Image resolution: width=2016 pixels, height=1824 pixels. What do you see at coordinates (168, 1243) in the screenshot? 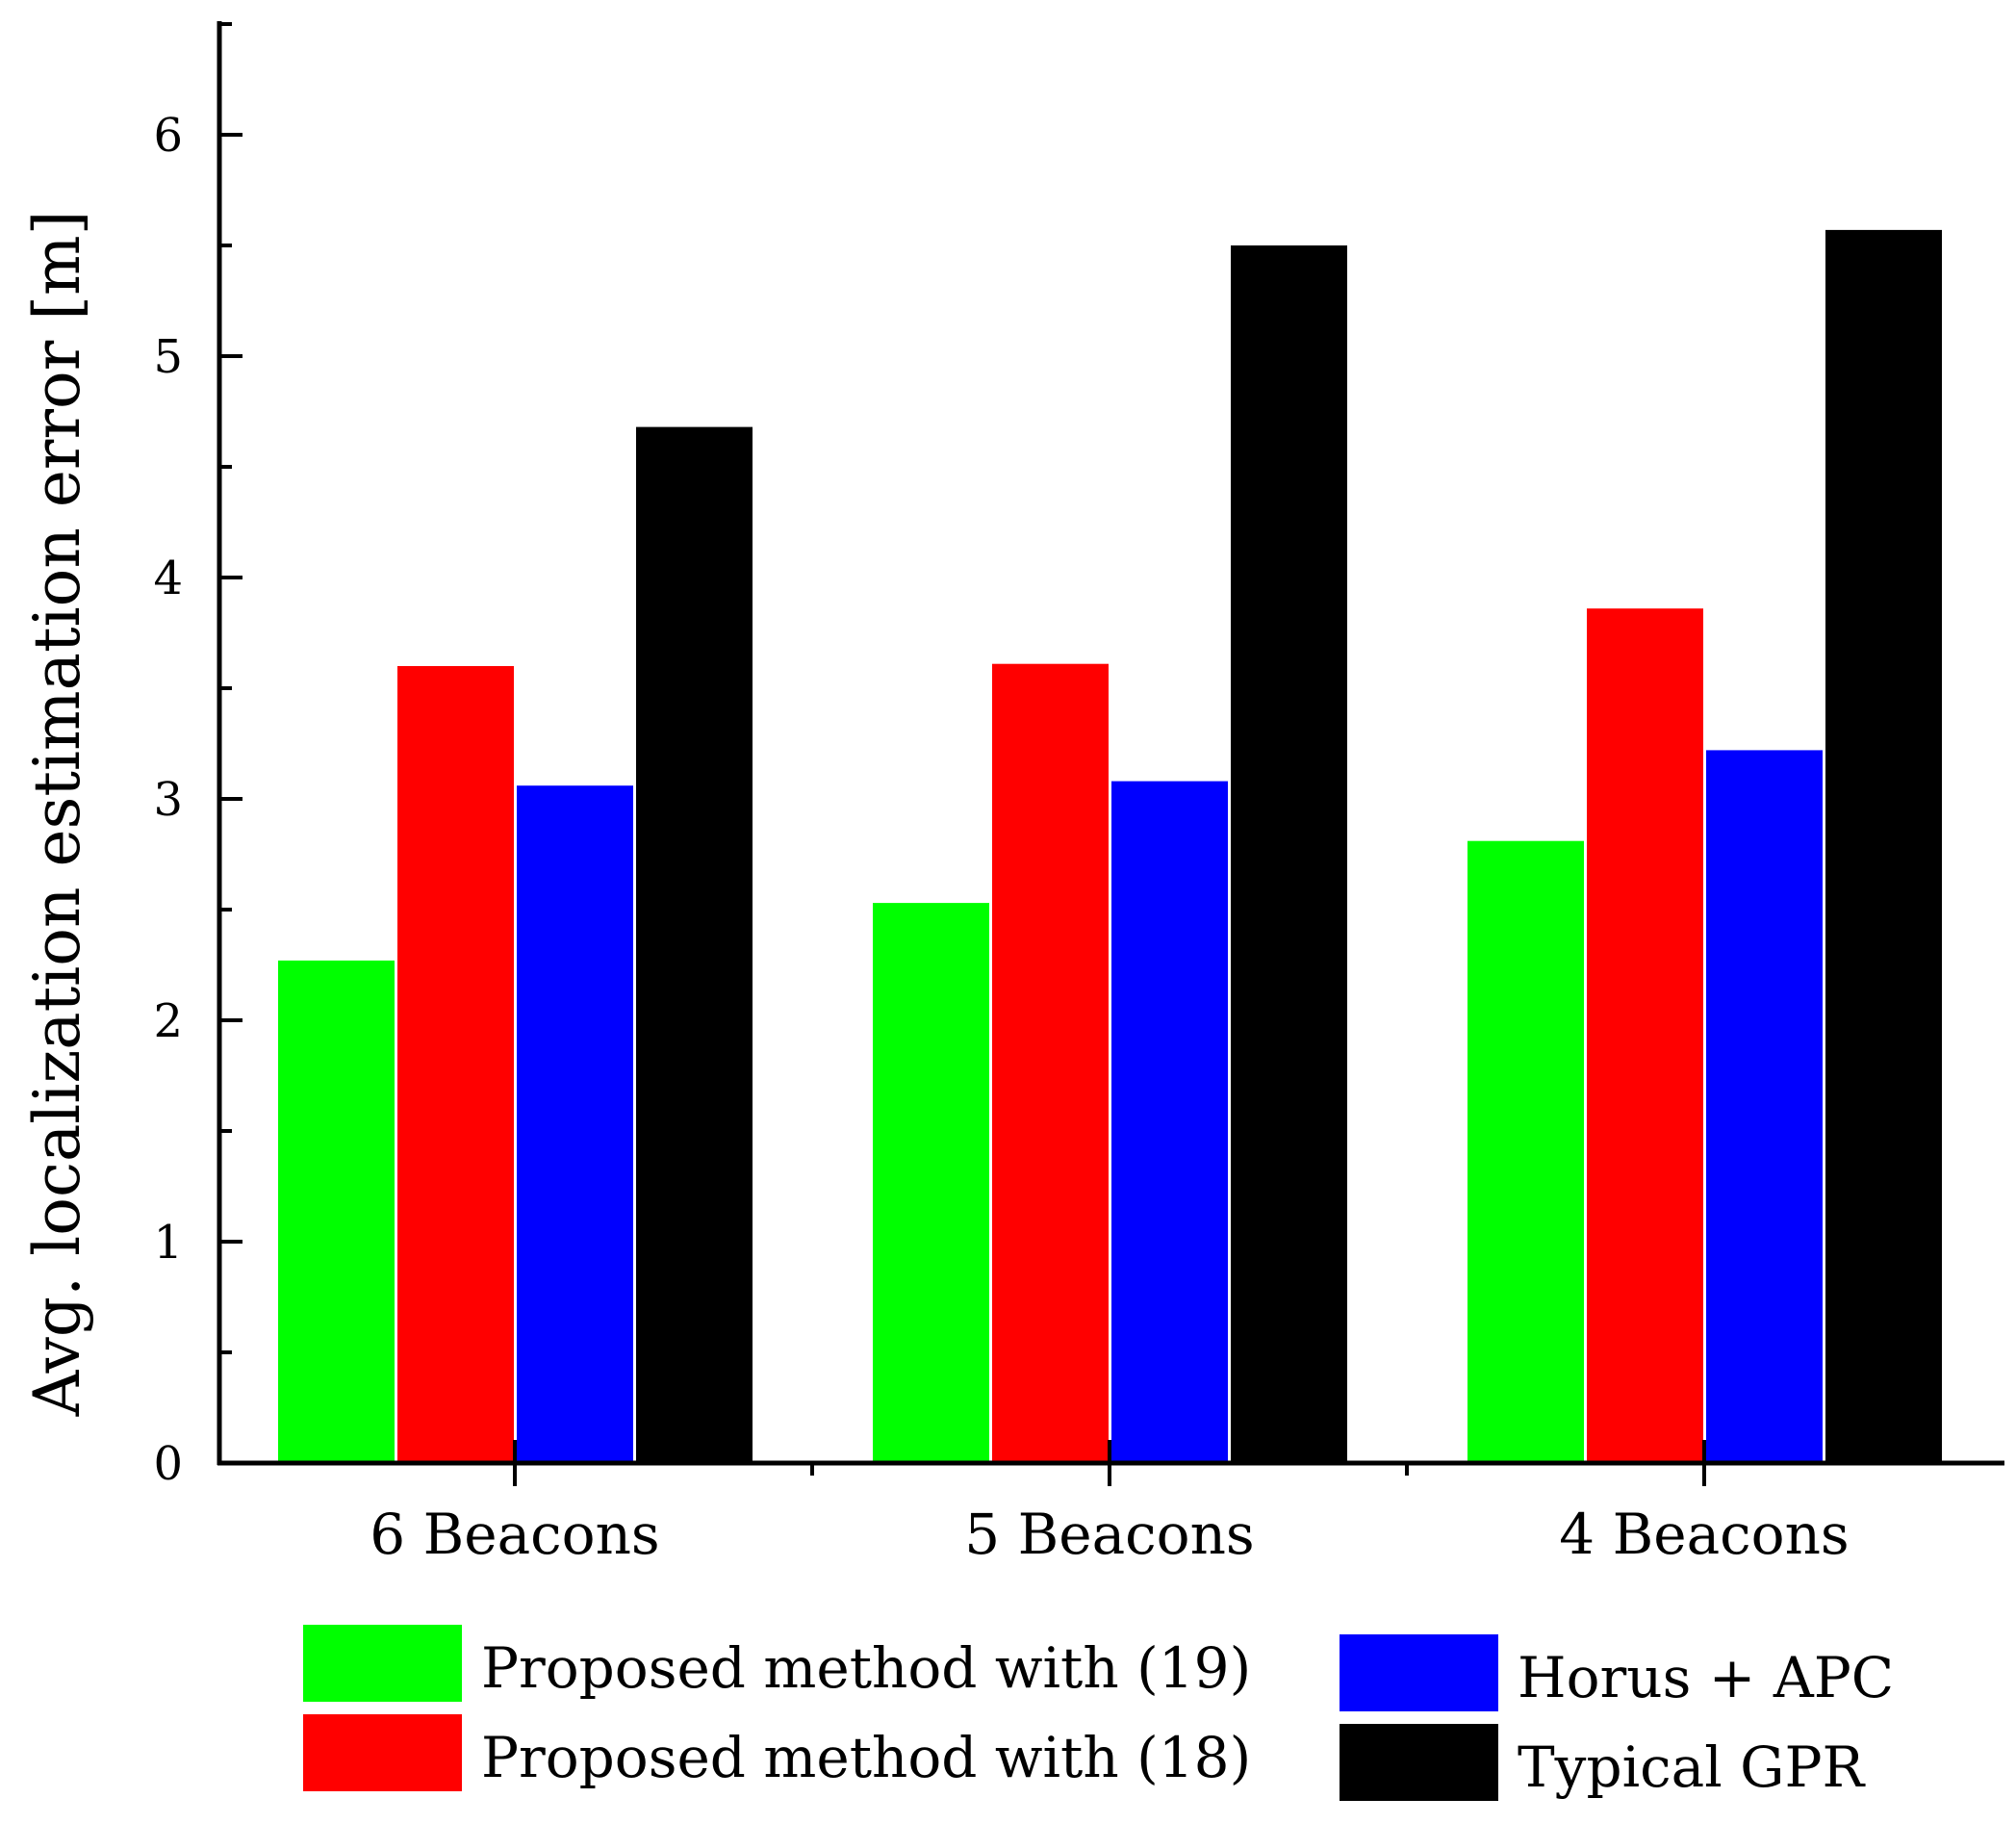
I see `y-tick-label: 1` at bounding box center [168, 1243].